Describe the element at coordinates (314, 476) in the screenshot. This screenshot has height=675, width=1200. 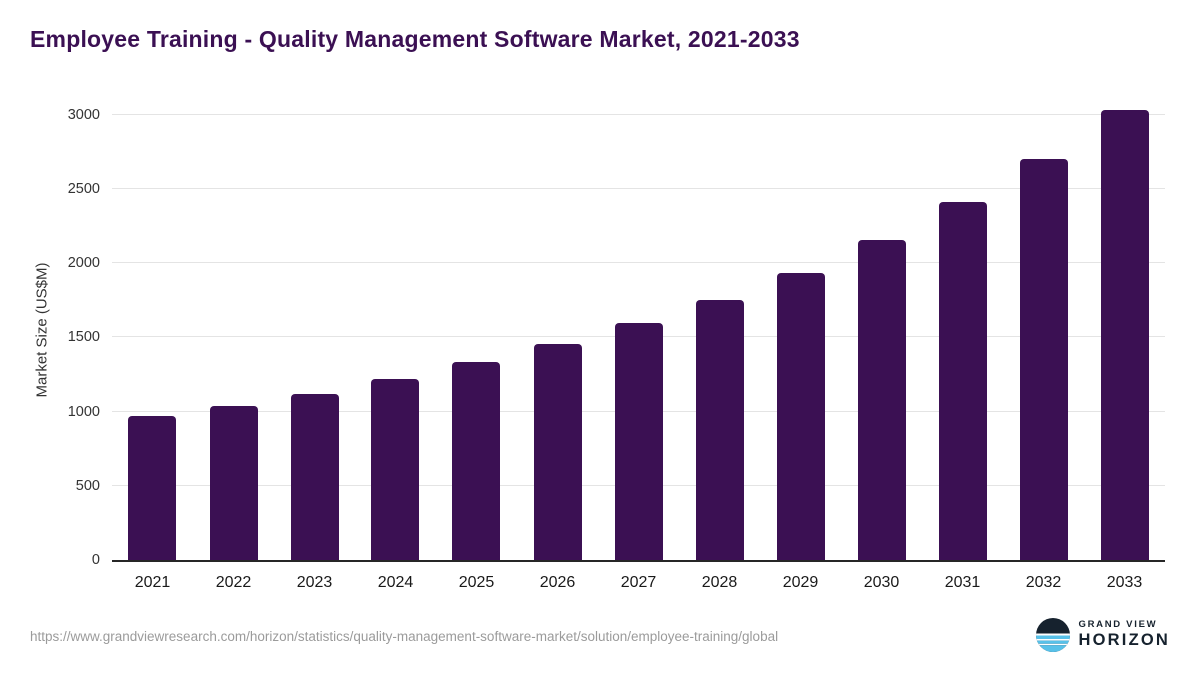
I see `bar-2023` at that location.